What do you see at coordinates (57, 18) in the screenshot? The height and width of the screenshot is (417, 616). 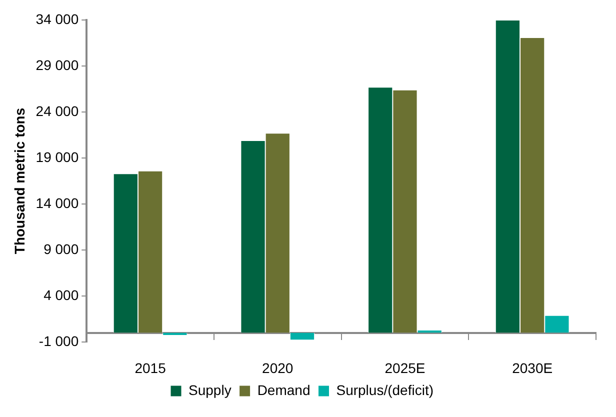 I see `y-tick-label: 34 000` at bounding box center [57, 18].